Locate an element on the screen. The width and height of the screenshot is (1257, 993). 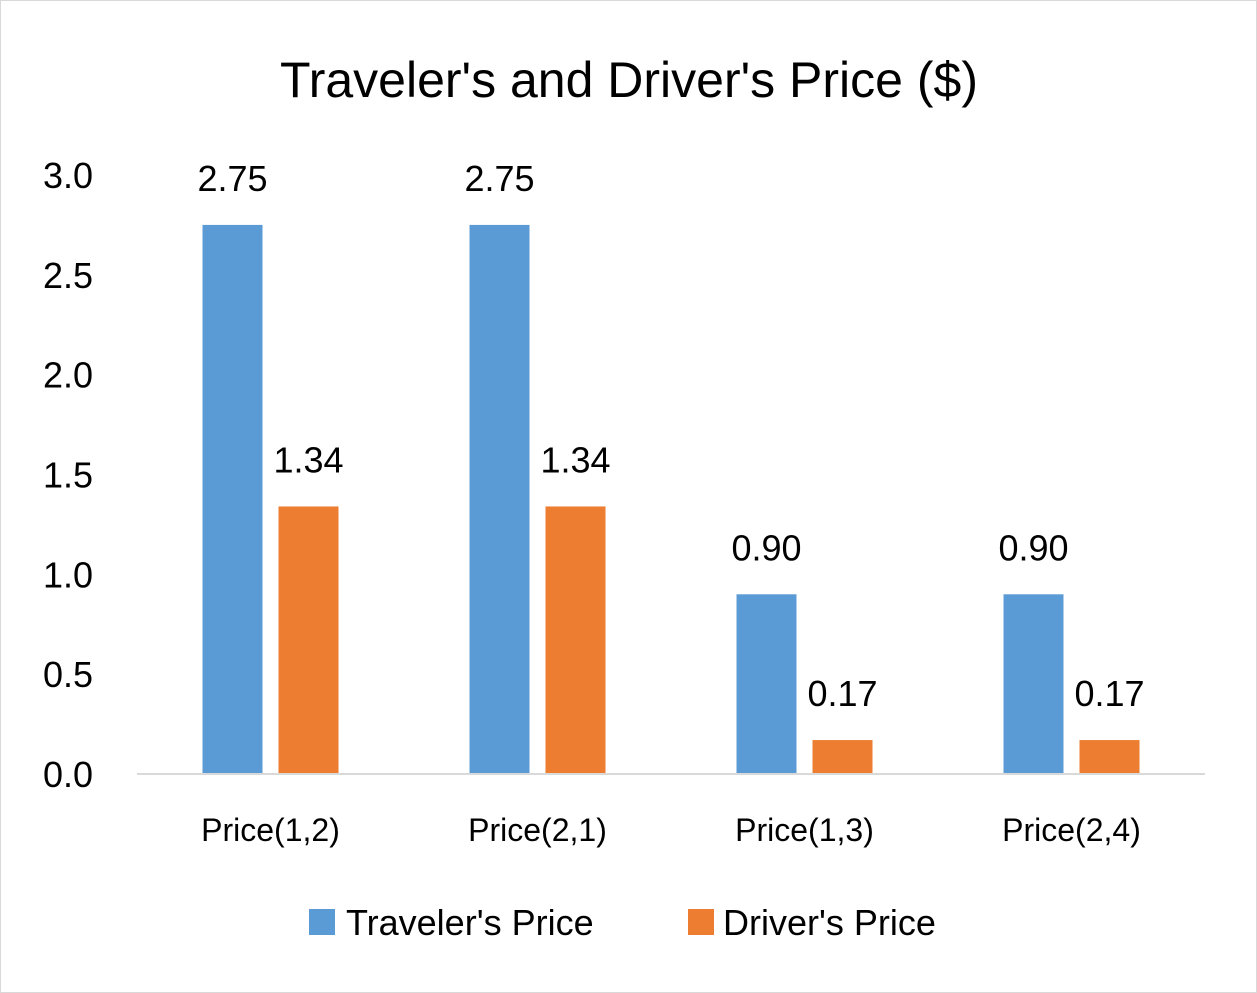
x-tick-label: Price(2,4) is located at coordinates (1071, 830).